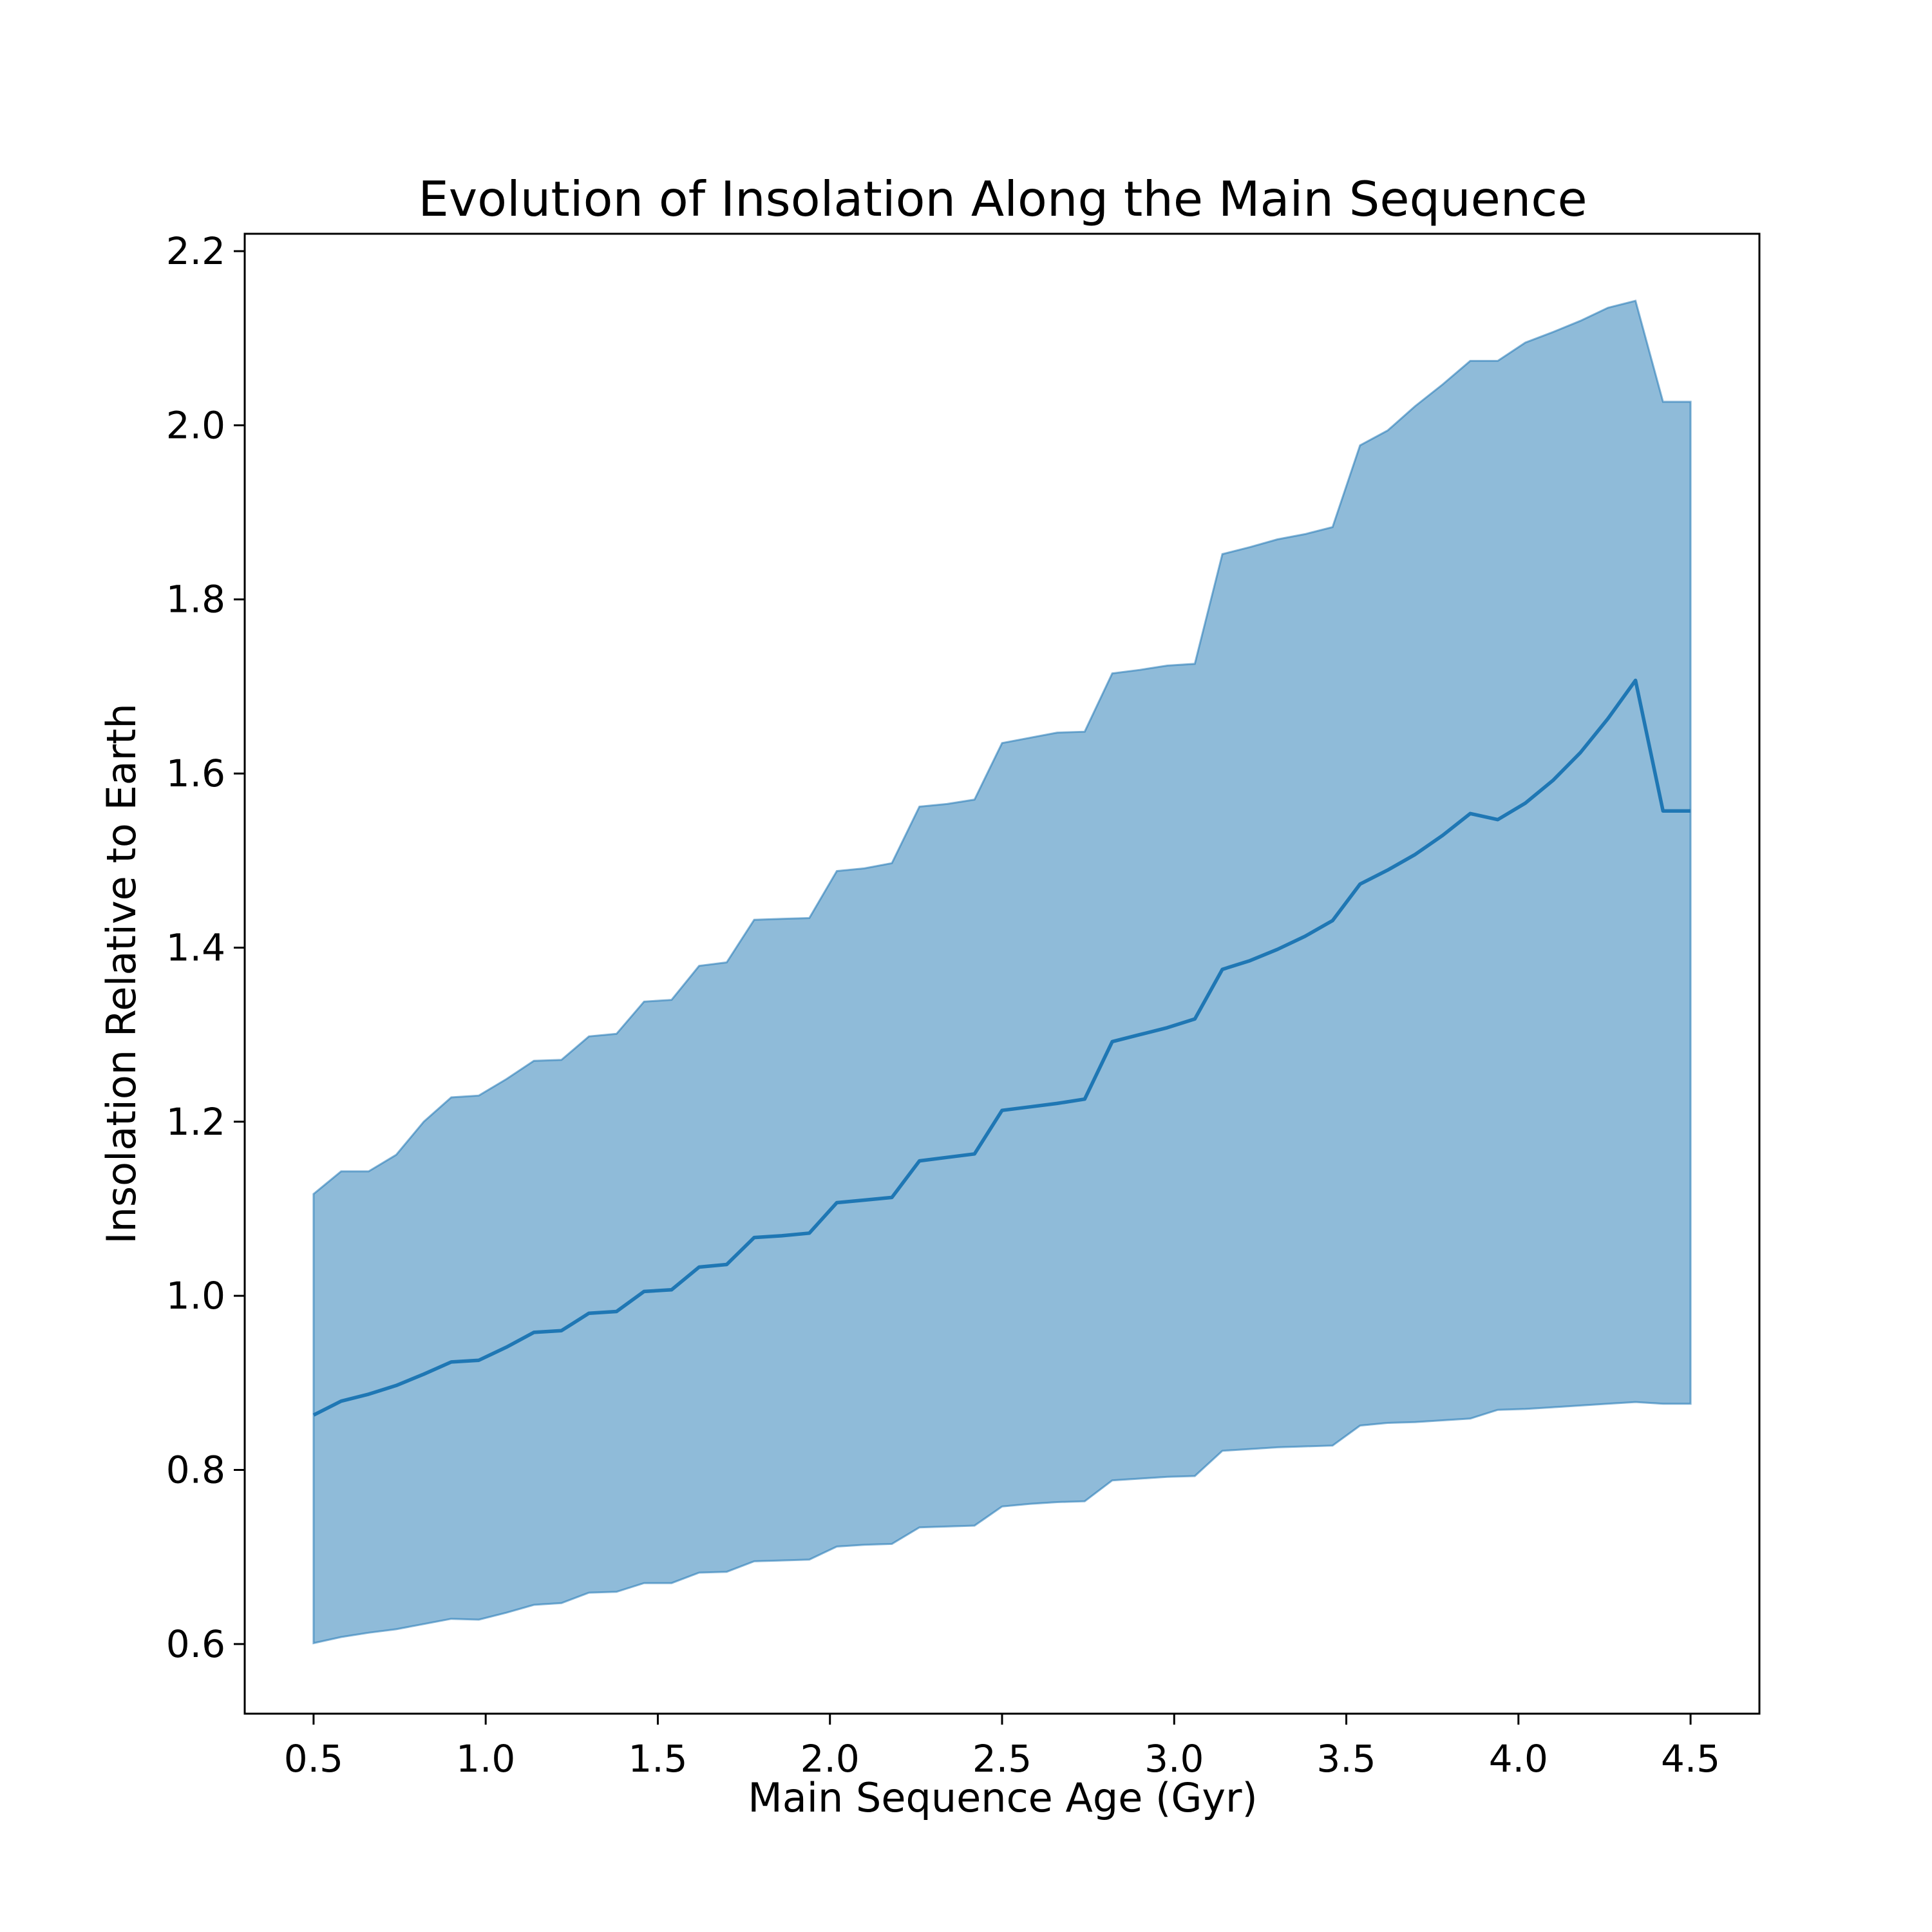 Image resolution: width=1932 pixels, height=1932 pixels. What do you see at coordinates (1002, 1759) in the screenshot?
I see `x-tick-label: 2.5` at bounding box center [1002, 1759].